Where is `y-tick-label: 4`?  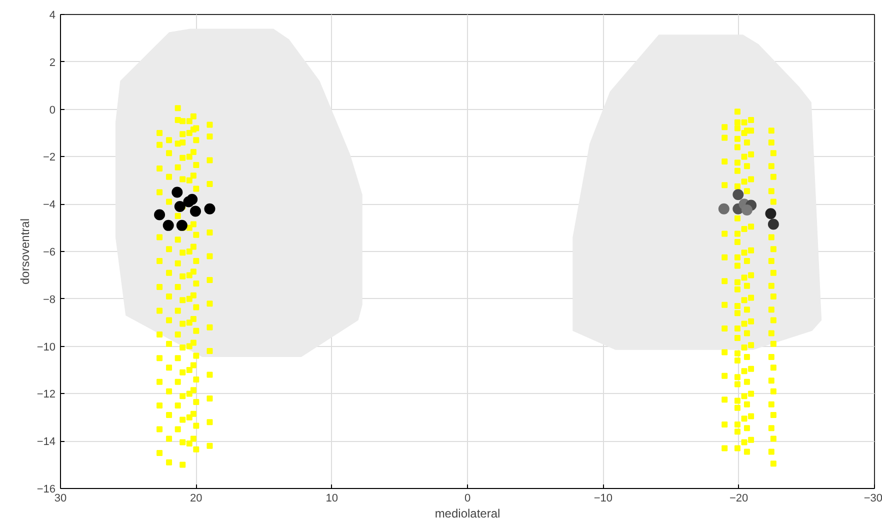 y-tick-label: 4 is located at coordinates (52, 16).